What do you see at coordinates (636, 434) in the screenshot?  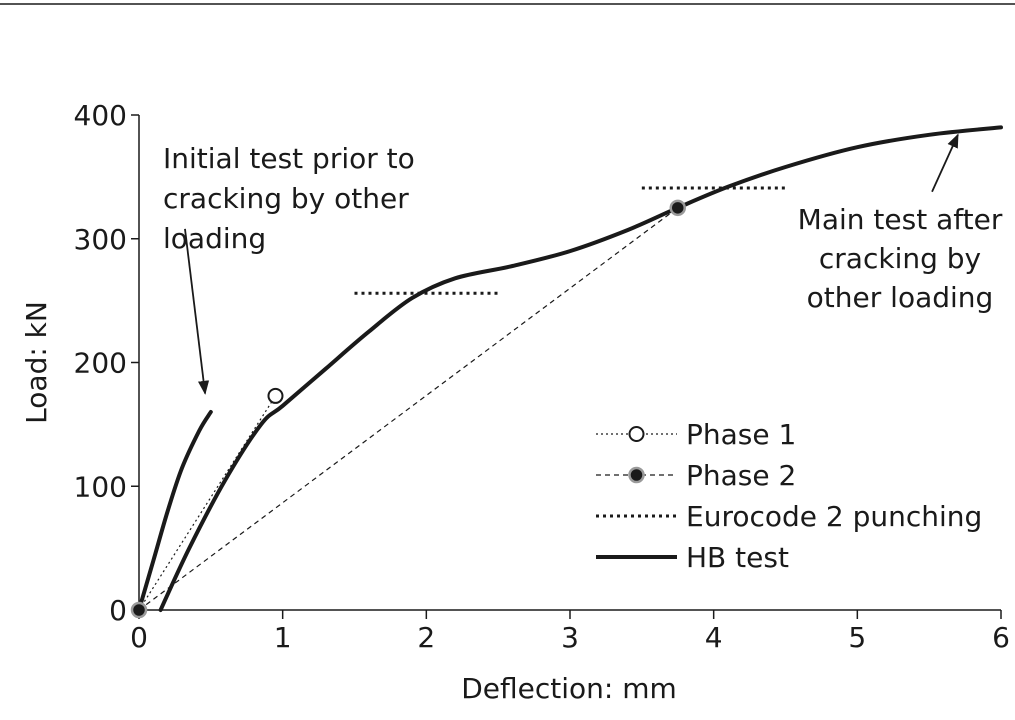 I see `legend-phase-1-marker` at bounding box center [636, 434].